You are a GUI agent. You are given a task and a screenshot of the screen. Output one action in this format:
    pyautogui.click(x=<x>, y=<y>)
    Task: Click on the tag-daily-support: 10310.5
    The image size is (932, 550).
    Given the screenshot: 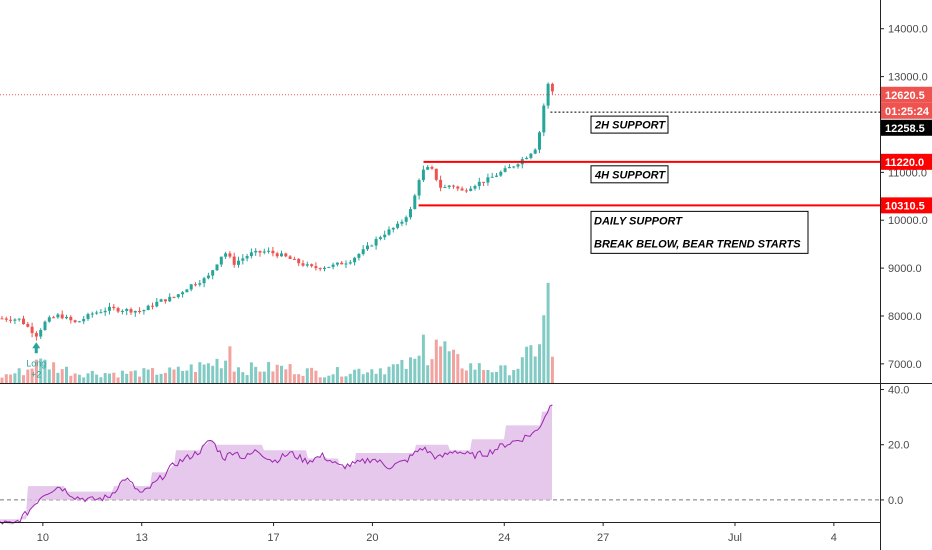 What is the action you would take?
    pyautogui.click(x=906, y=205)
    